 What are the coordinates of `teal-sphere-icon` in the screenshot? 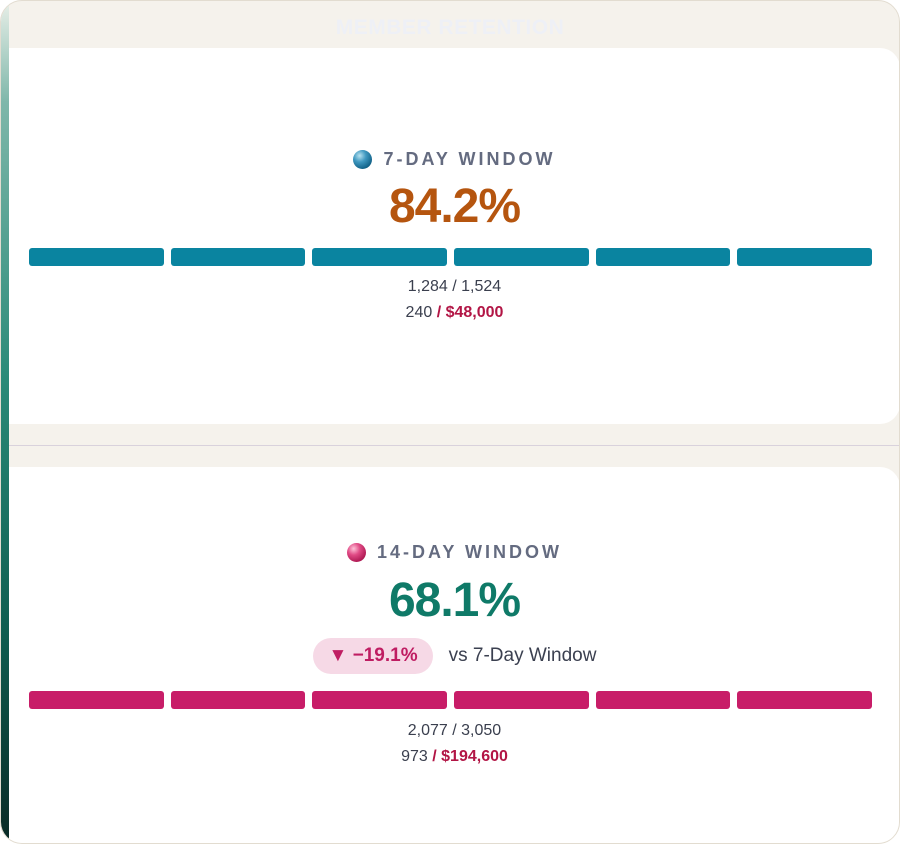 It's located at (363, 159).